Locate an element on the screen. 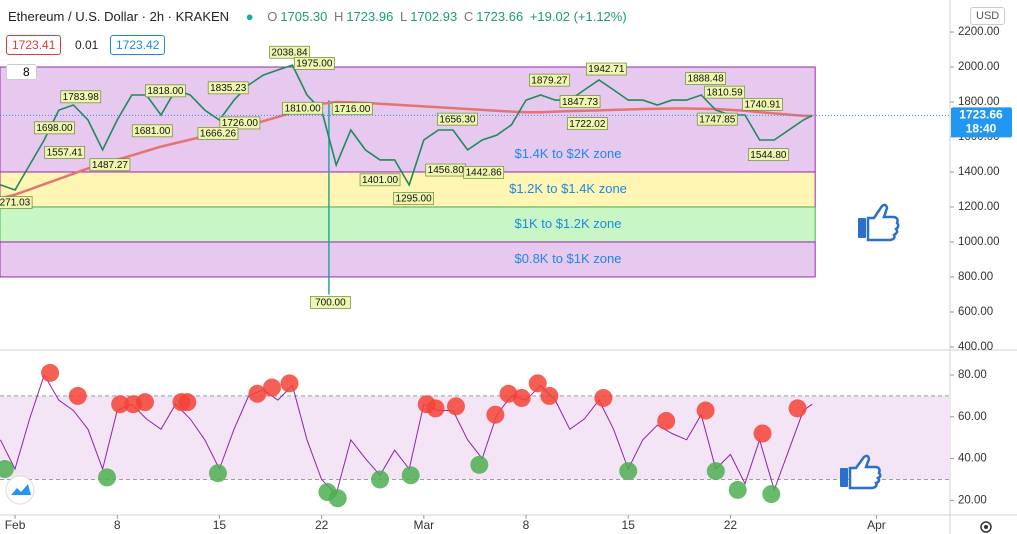 Image resolution: width=1017 pixels, height=534 pixels. zone-label: $0.8K to $1K zone is located at coordinates (568, 258).